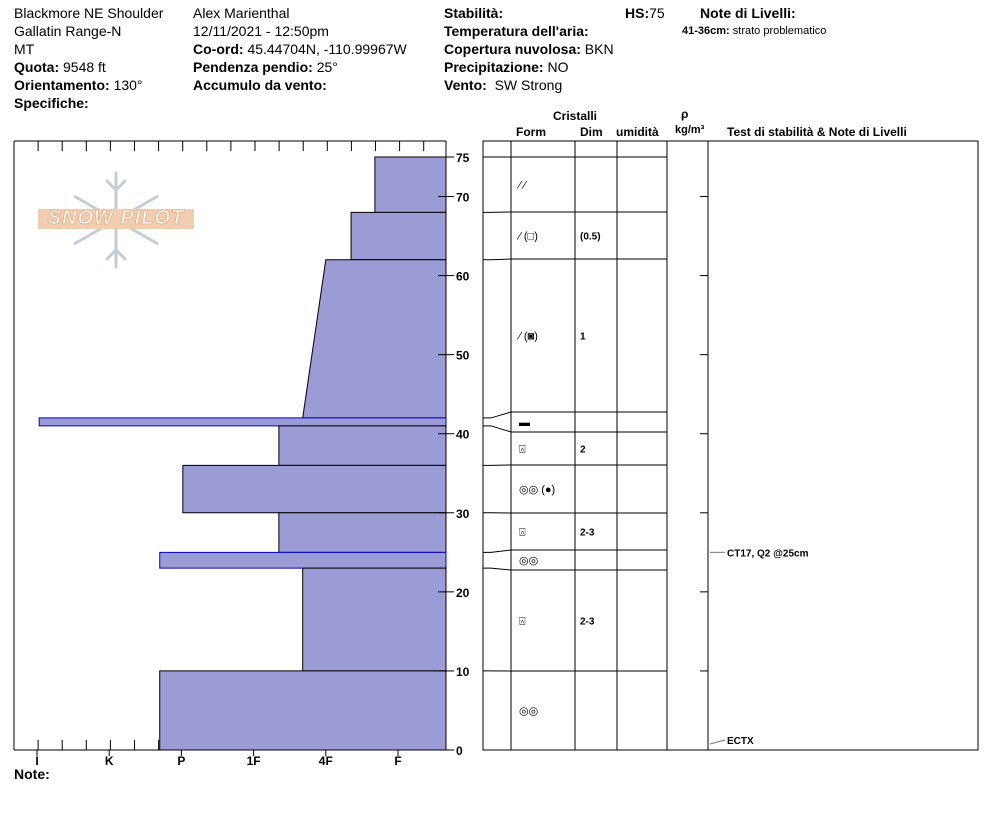 This screenshot has width=994, height=840. I want to click on hardness-label-1F: 1F, so click(254, 761).